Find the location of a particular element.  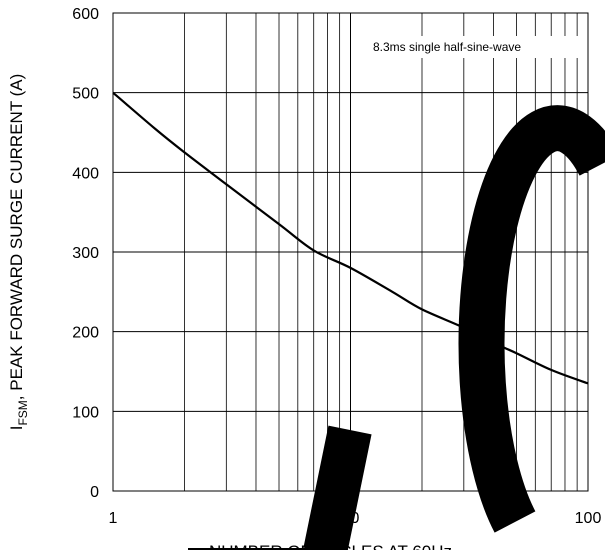

y-axis-title-rest: , PEAK FORWARD SURGE CURRENT (A) is located at coordinates (16, 237).